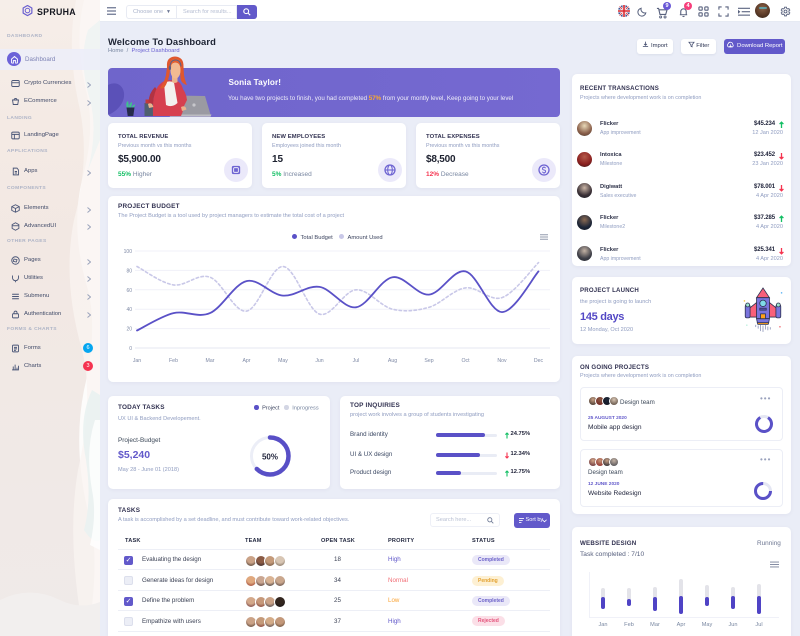  What do you see at coordinates (356, 361) in the screenshot?
I see `svg-text: Jul` at bounding box center [356, 361].